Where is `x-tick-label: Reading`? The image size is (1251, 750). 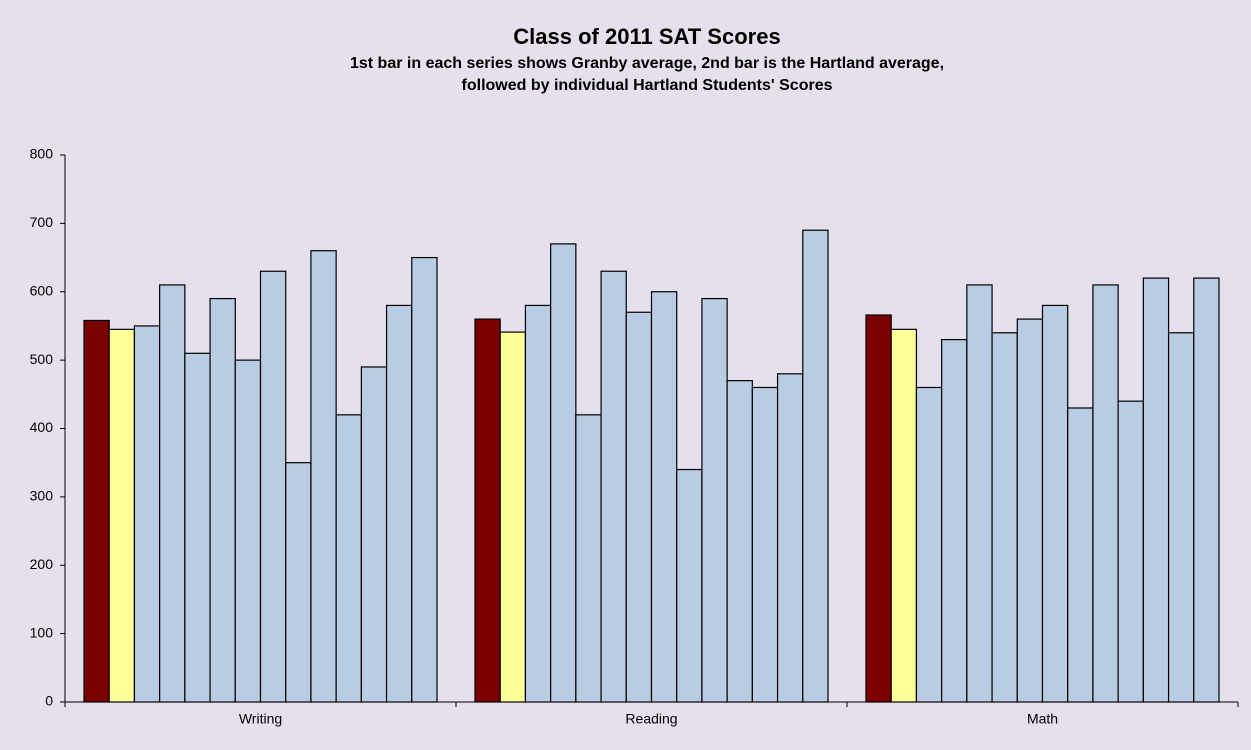
x-tick-label: Reading is located at coordinates (651, 719).